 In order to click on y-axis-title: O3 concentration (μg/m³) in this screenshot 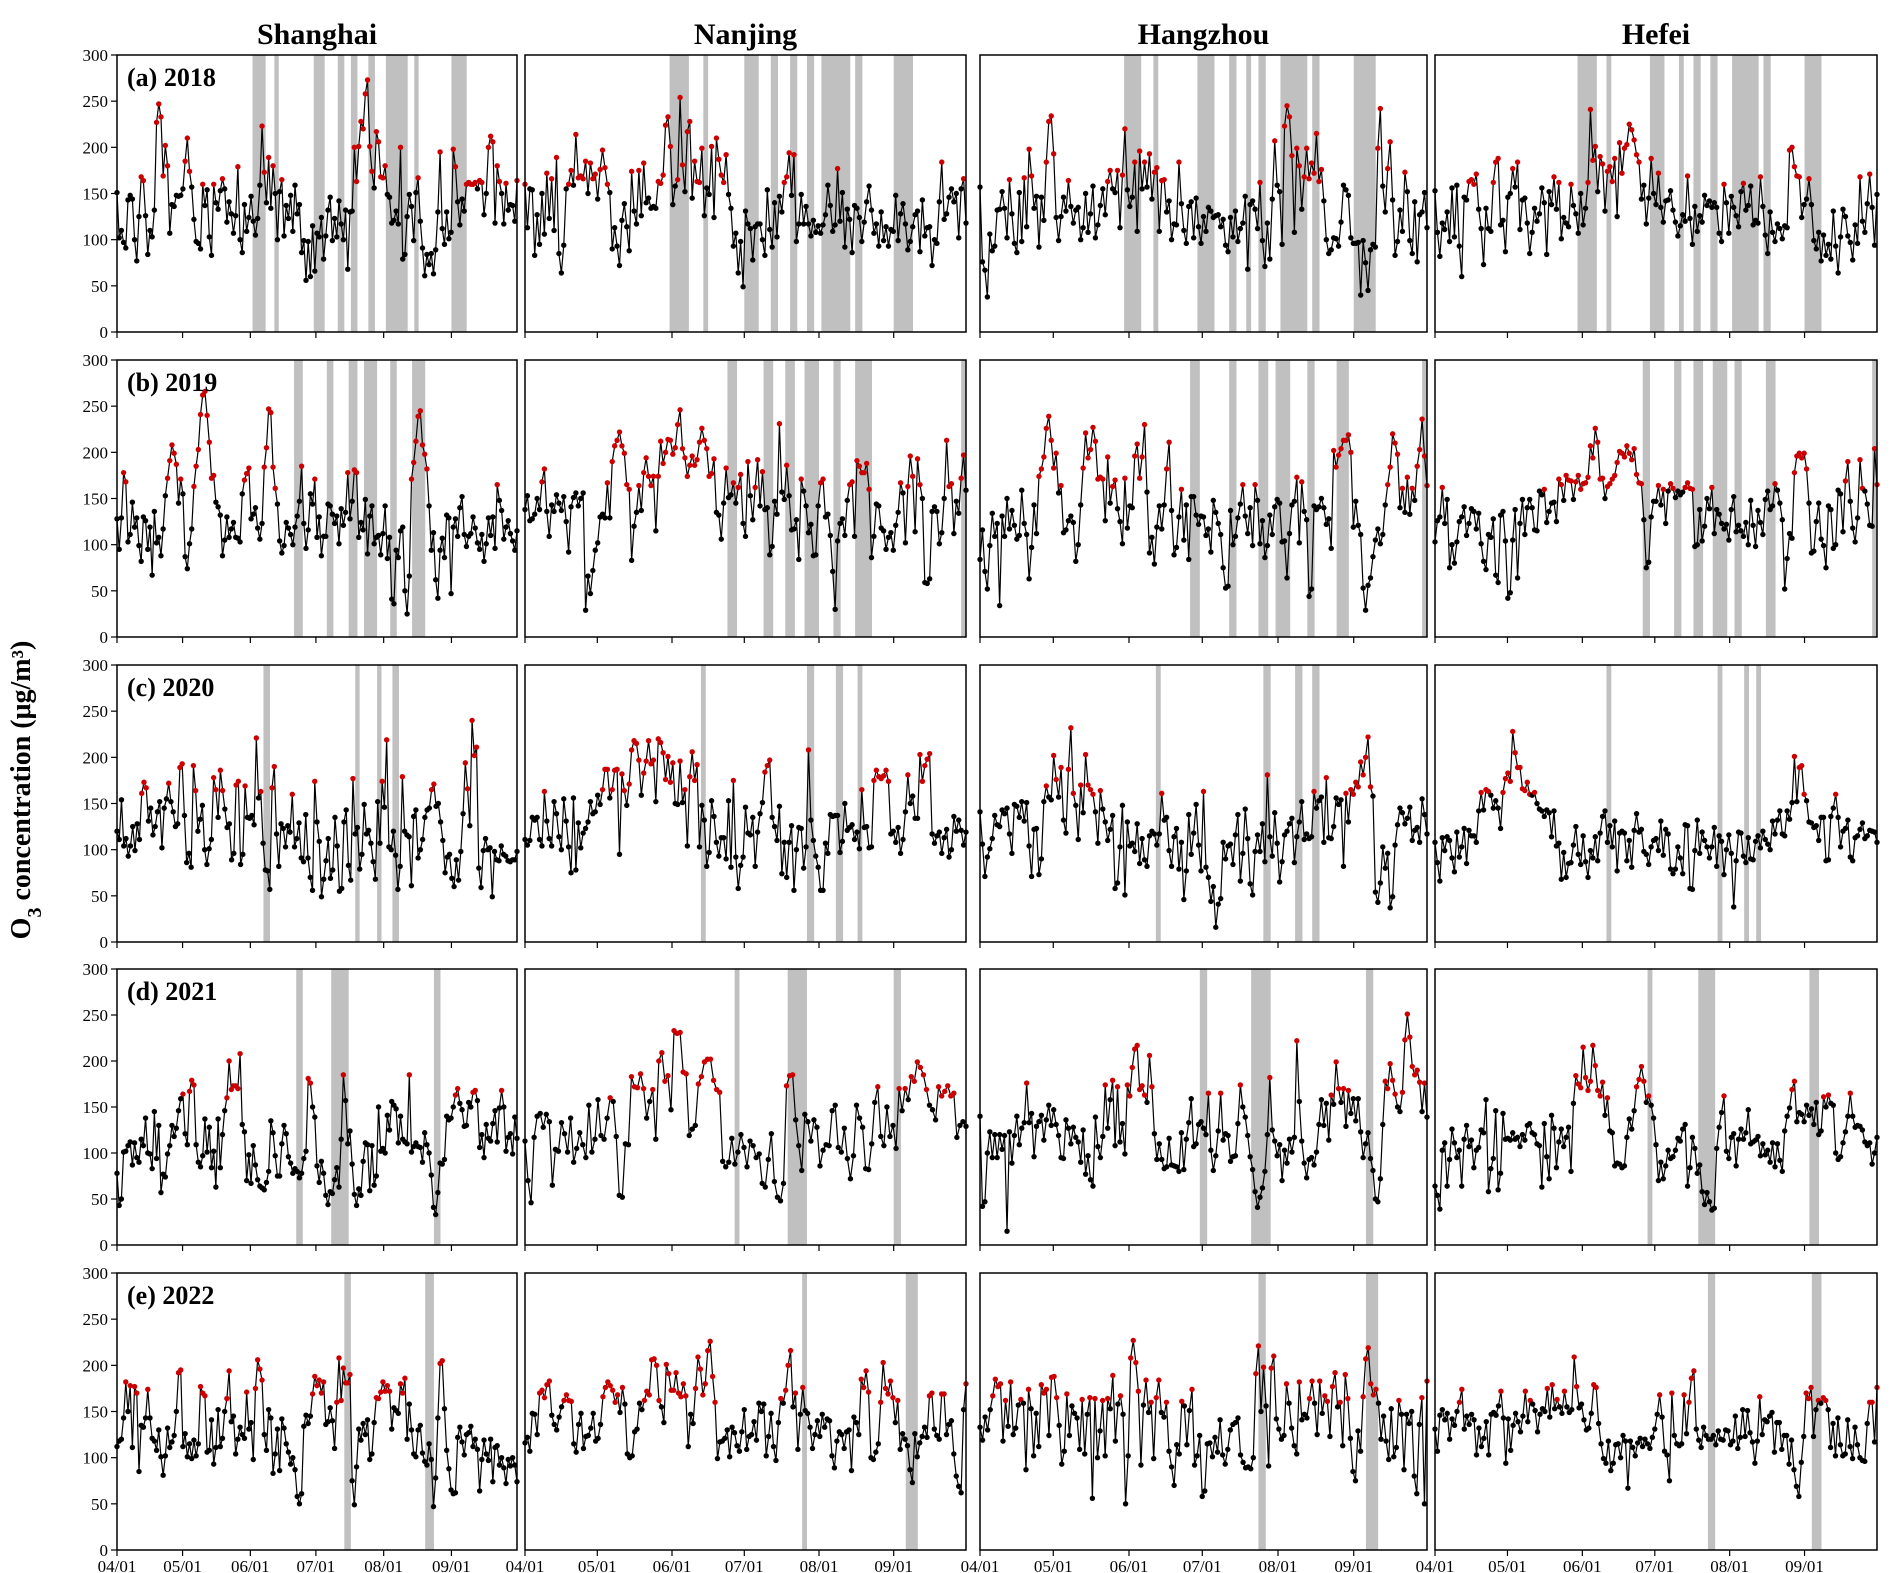, I will do `click(26, 790)`.